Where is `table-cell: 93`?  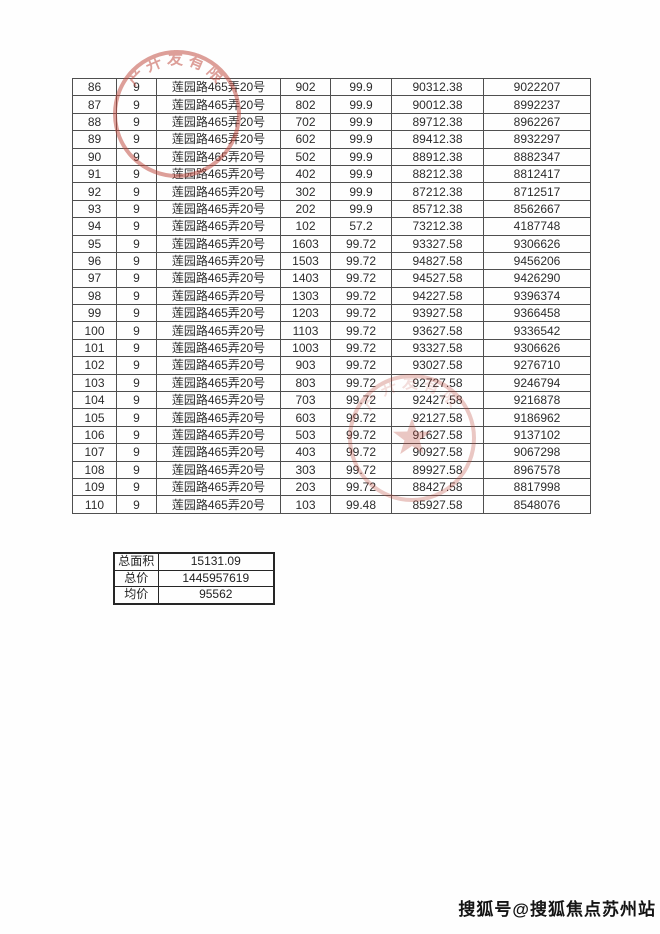 table-cell: 93 is located at coordinates (94, 209).